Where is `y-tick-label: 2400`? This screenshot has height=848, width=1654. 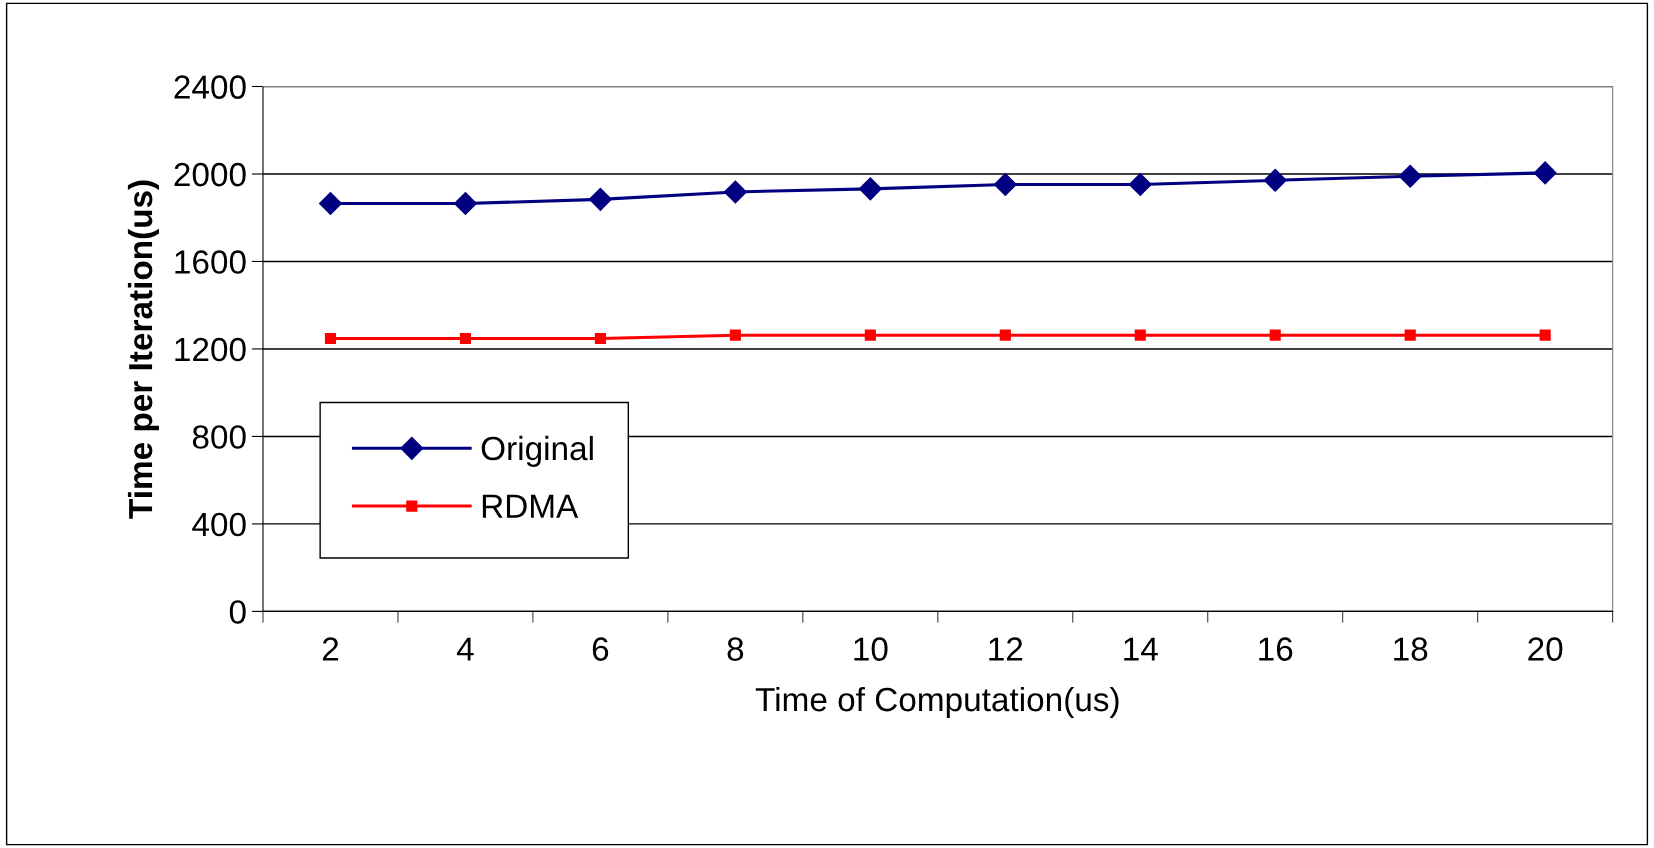 y-tick-label: 2400 is located at coordinates (210, 87).